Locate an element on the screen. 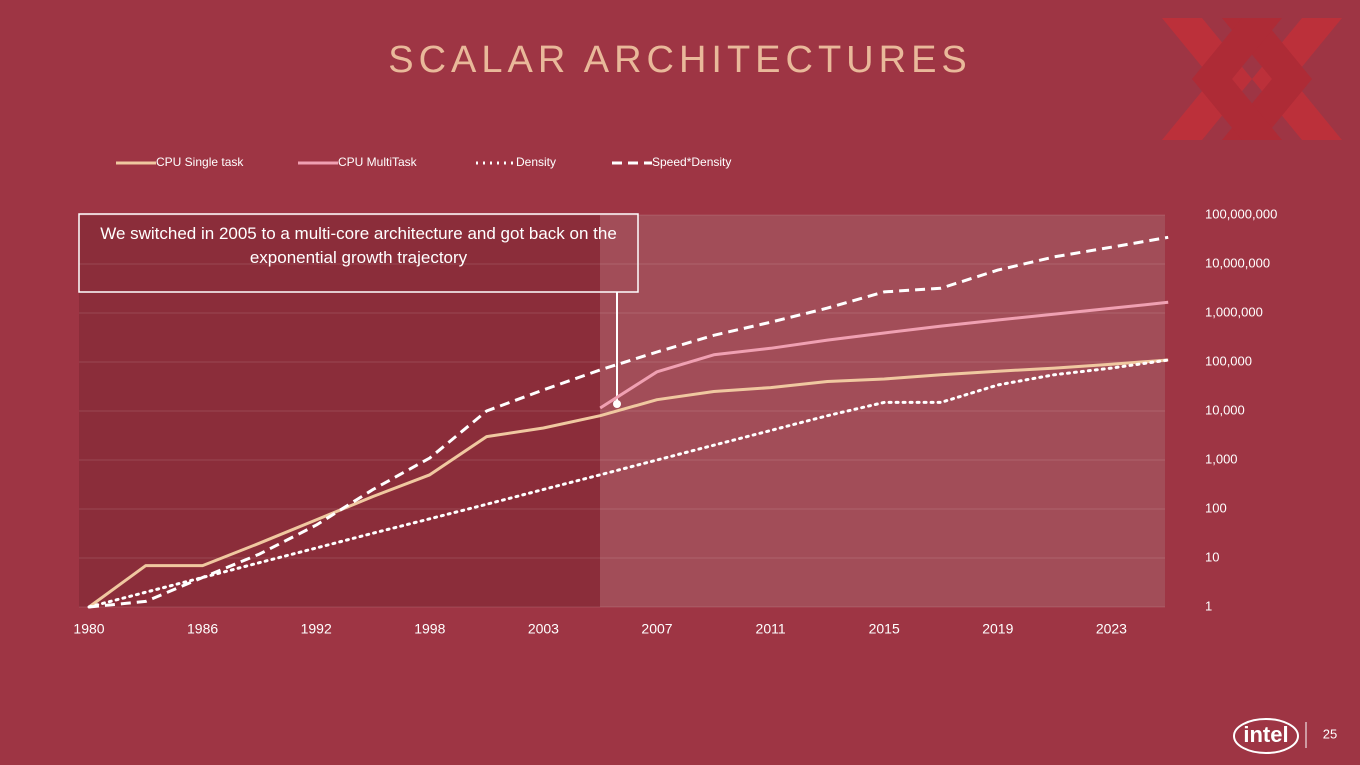  legend-label: CPU Single task is located at coordinates (200, 162).